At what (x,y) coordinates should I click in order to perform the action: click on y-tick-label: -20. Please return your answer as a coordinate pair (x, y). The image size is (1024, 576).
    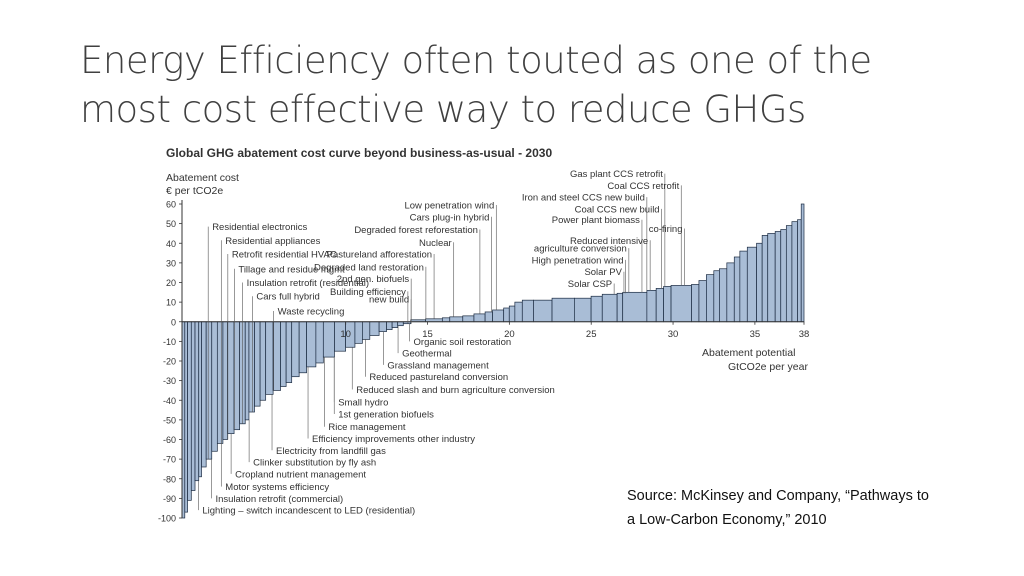
    Looking at the image, I should click on (169, 362).